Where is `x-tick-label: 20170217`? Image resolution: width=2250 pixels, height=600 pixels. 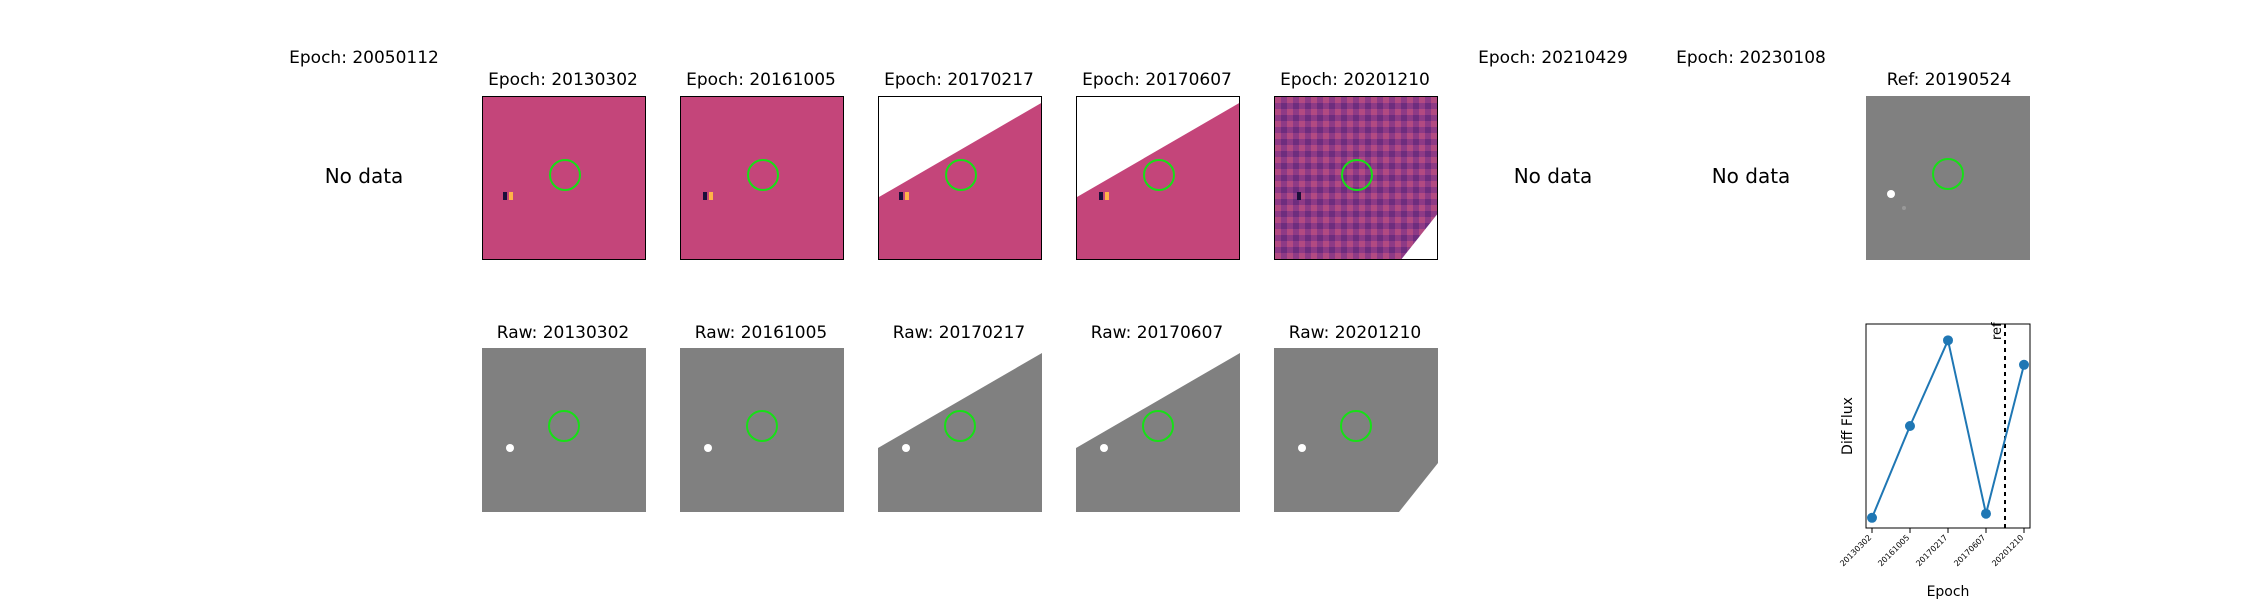
x-tick-label: 20170217 is located at coordinates (1931, 550).